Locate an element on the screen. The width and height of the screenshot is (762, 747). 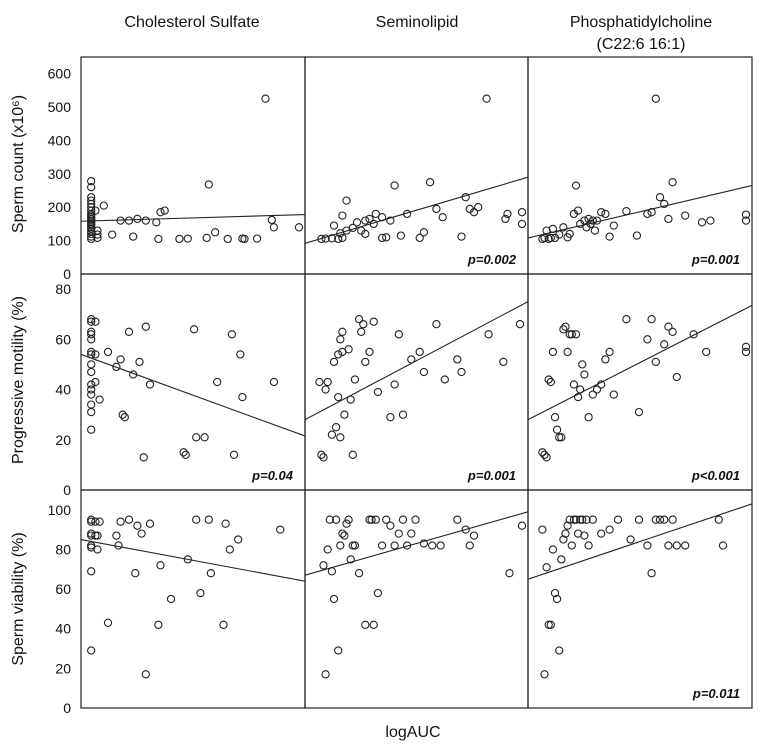
y-tick-label-row2-80: 80 is located at coordinates (63, 289).